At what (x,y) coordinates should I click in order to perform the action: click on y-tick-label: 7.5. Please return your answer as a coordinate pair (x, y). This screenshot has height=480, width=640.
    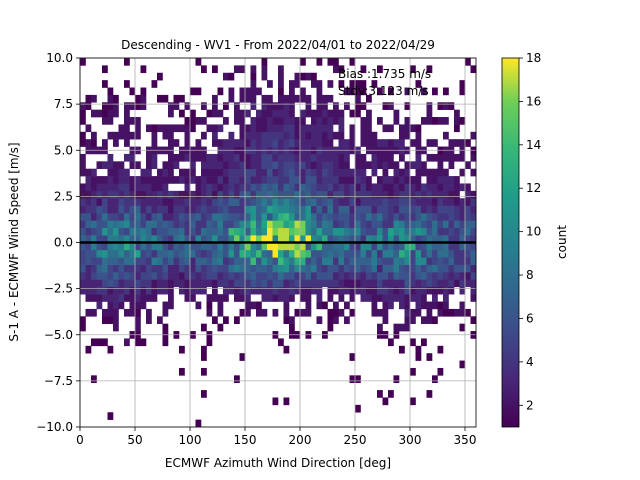
    Looking at the image, I should click on (63, 104).